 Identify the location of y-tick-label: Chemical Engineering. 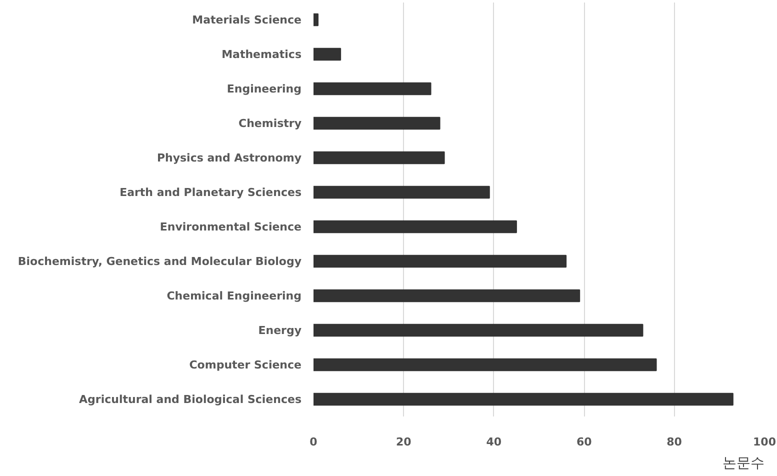
(234, 295).